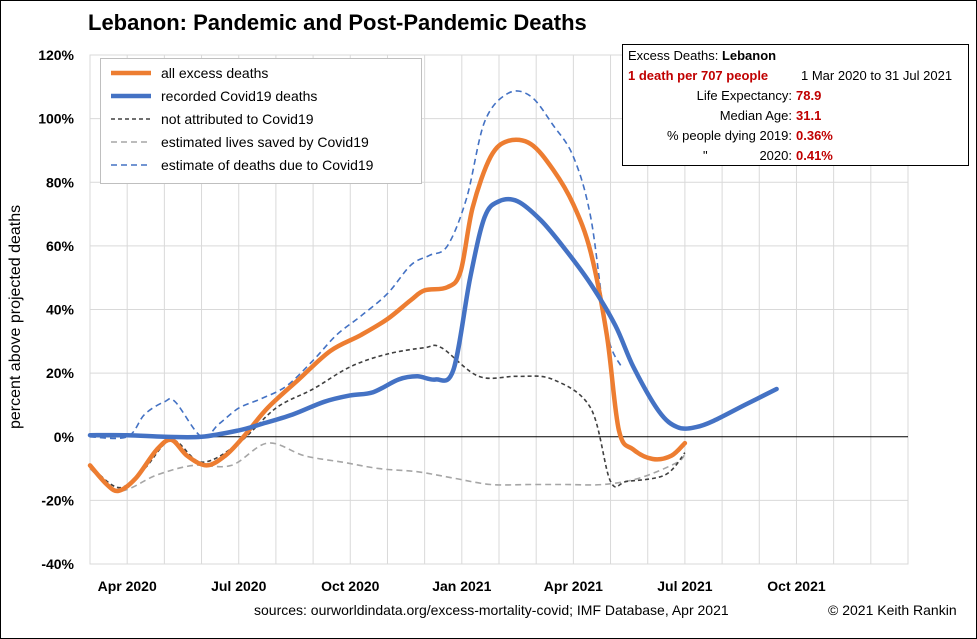 The image size is (977, 639). What do you see at coordinates (461, 586) in the screenshot?
I see `x-tick-label: Jan 2021` at bounding box center [461, 586].